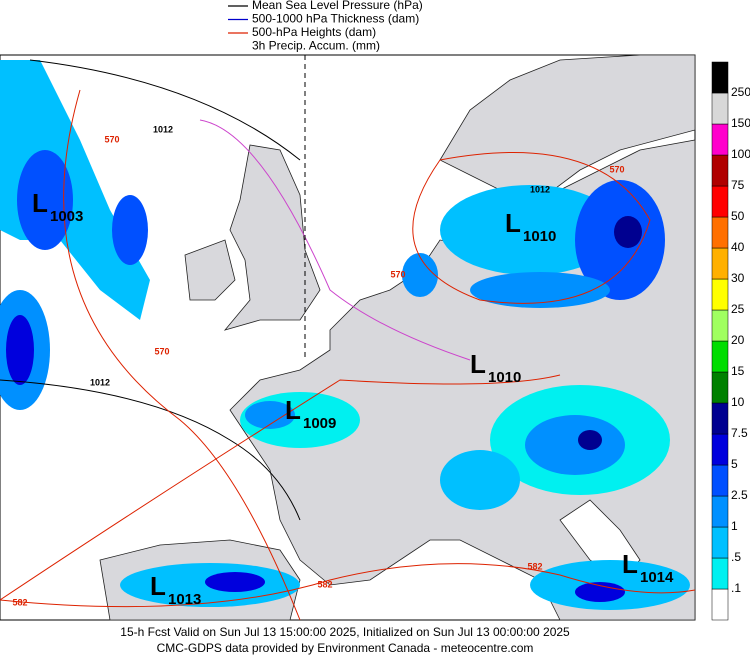  I want to click on land-ireland, so click(210, 270).